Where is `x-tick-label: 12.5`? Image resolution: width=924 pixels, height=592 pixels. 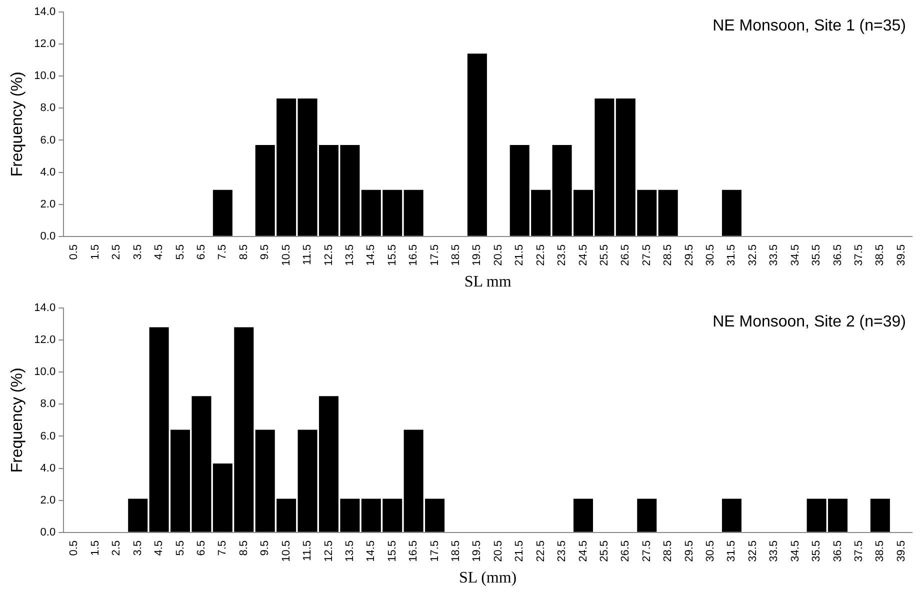 x-tick-label: 12.5 is located at coordinates (328, 551).